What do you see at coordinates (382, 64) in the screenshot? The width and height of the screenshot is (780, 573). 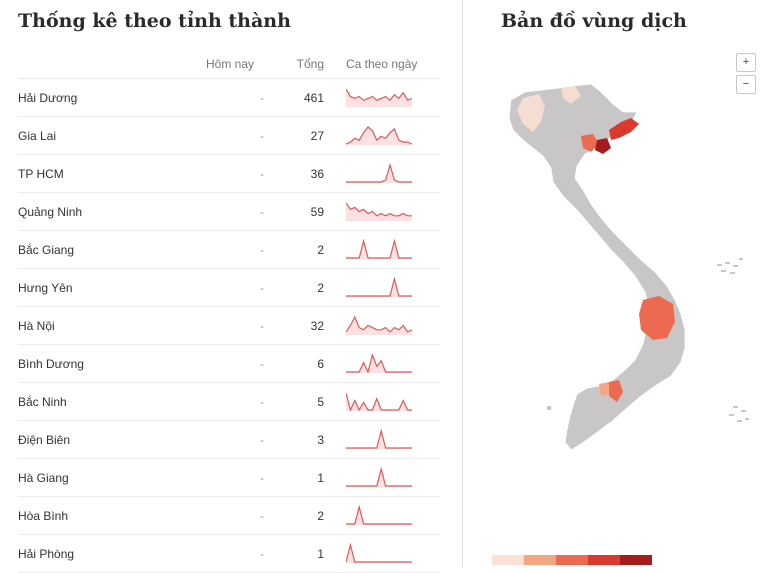 I see `column-header-daily: Ca theo ngày` at bounding box center [382, 64].